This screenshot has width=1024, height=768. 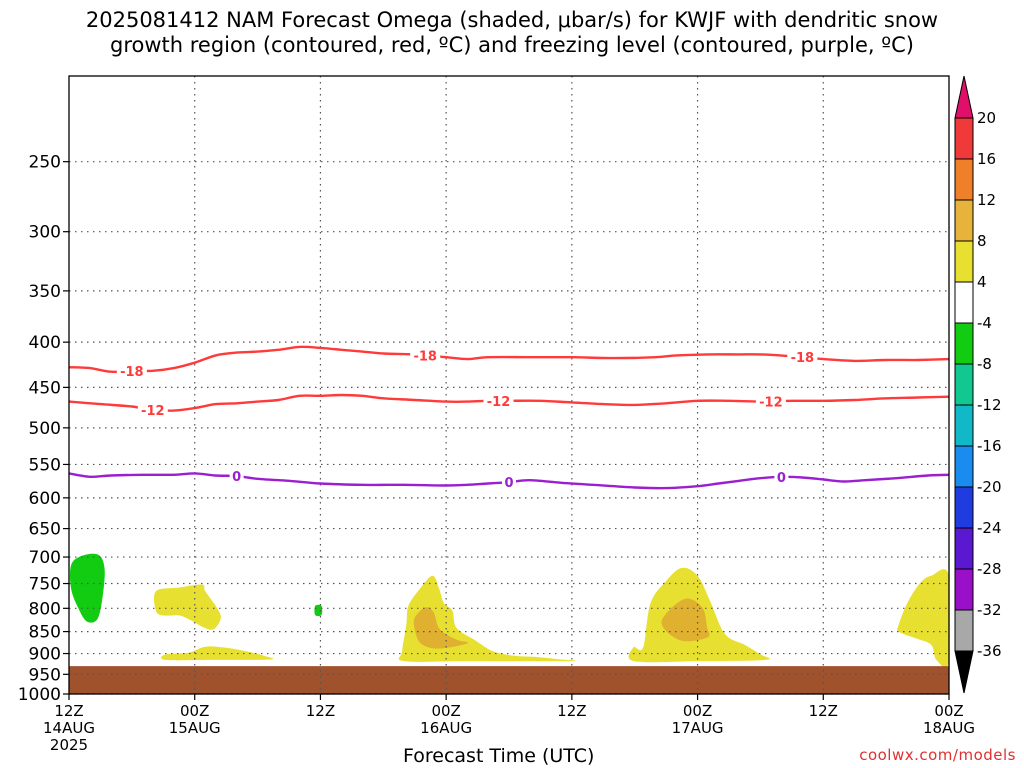 What do you see at coordinates (964, 97) in the screenshot?
I see `colorbar-top-arrow` at bounding box center [964, 97].